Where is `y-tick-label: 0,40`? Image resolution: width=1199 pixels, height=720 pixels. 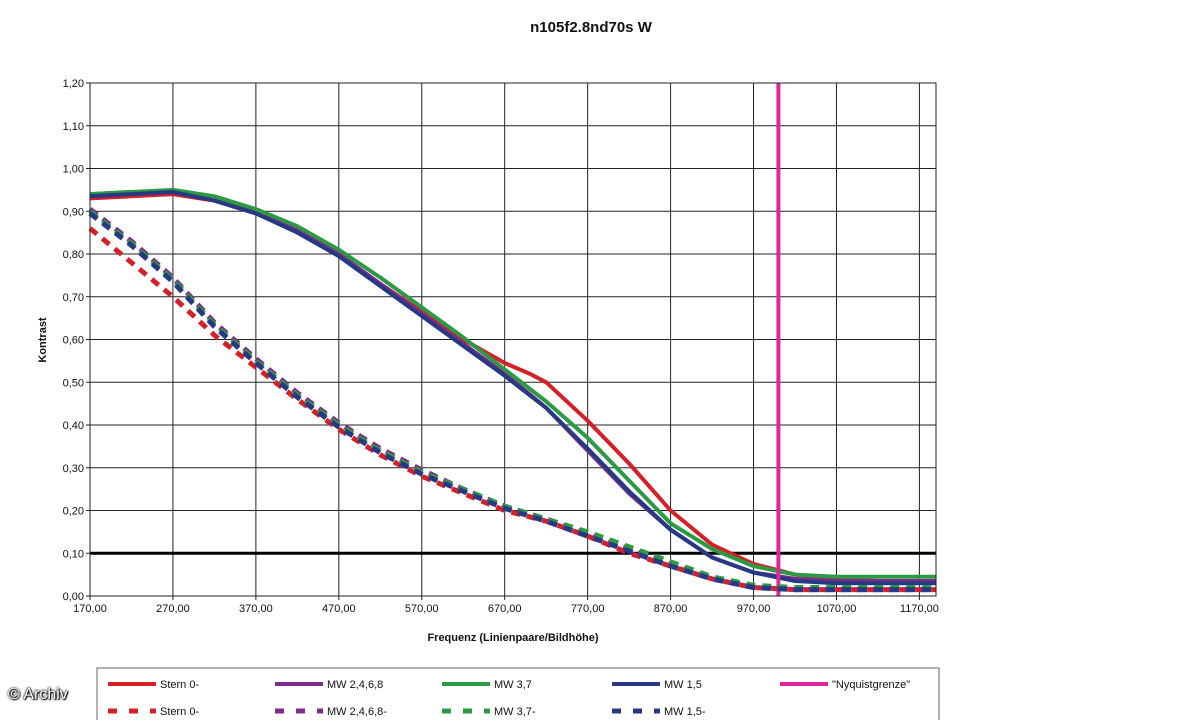
y-tick-label: 0,40 is located at coordinates (73, 426).